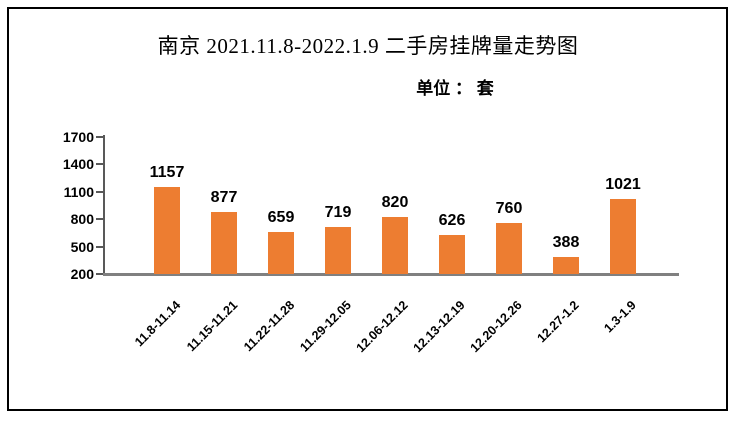 Image resolution: width=736 pixels, height=421 pixels. I want to click on x-axis-line, so click(391, 274).